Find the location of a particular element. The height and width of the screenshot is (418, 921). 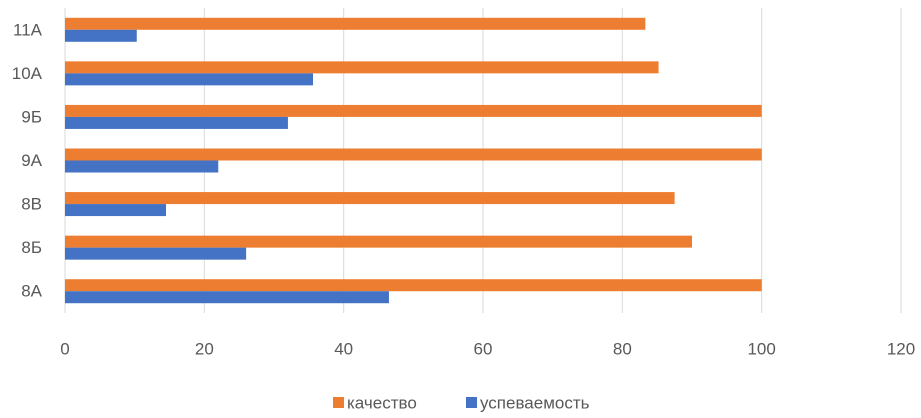

legend-label: качество is located at coordinates (382, 402).